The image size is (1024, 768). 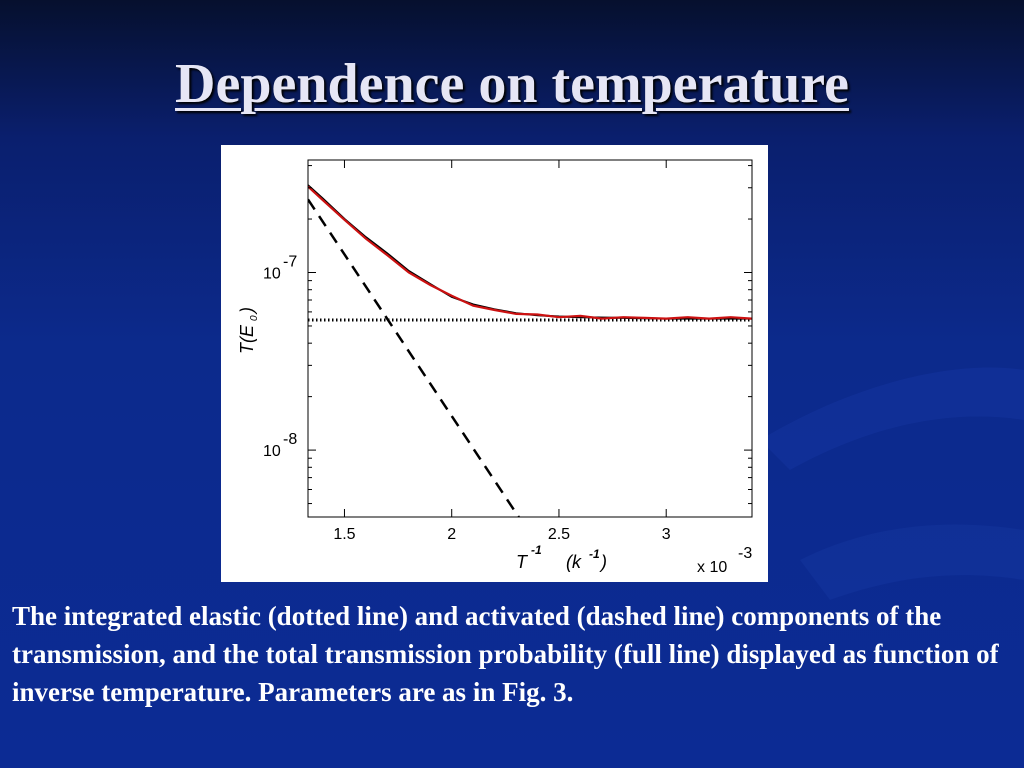 What do you see at coordinates (512, 84) in the screenshot?
I see `slide-title: Dependence on temperature` at bounding box center [512, 84].